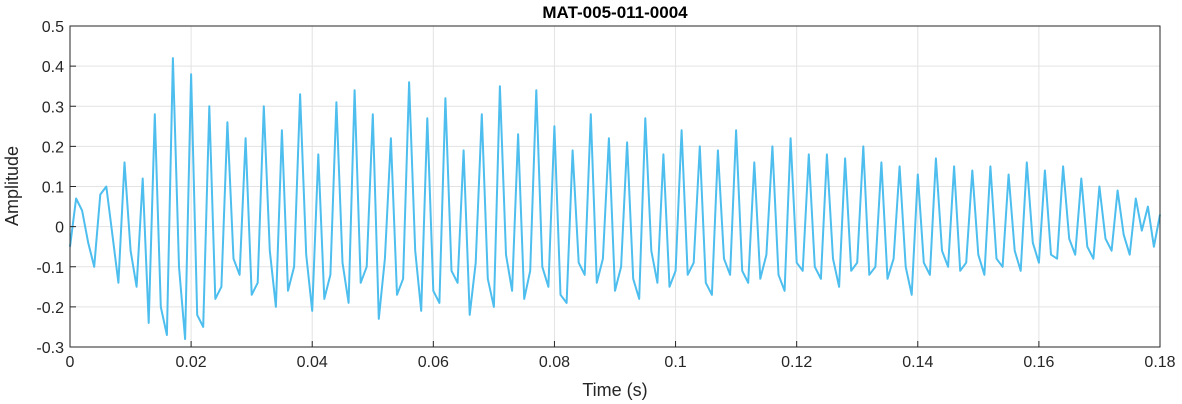  Describe the element at coordinates (1038, 362) in the screenshot. I see `x-tick-label: 0.16` at that location.